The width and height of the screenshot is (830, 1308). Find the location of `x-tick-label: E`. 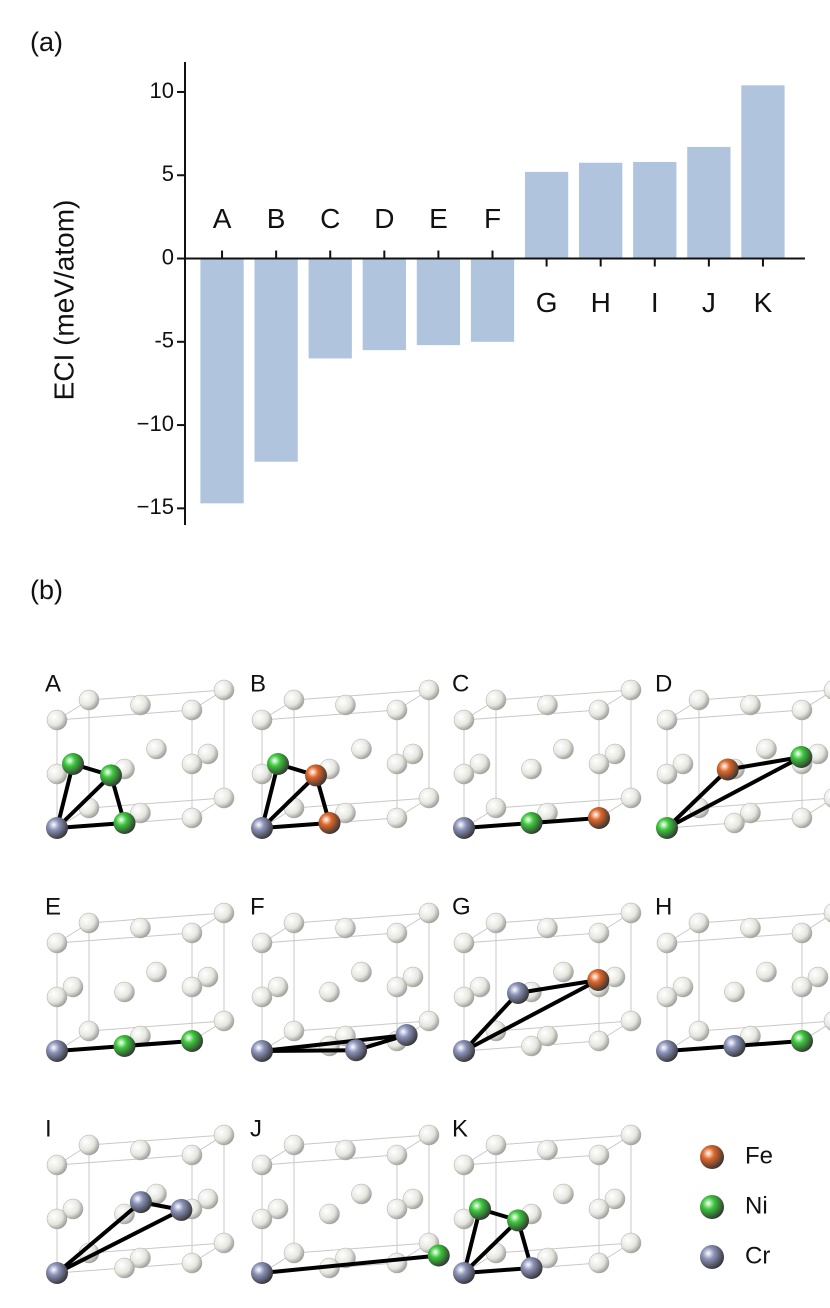

x-tick-label: E is located at coordinates (438, 218).